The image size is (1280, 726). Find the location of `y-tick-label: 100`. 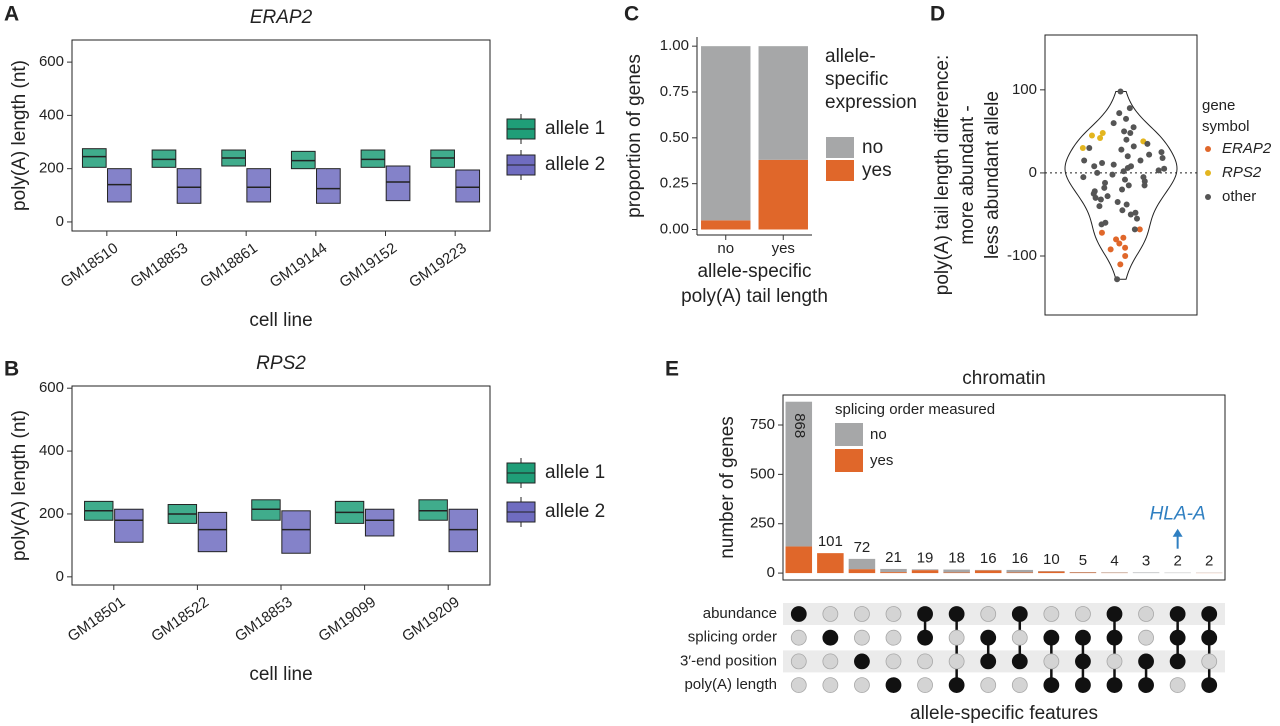

y-tick-label: 100 is located at coordinates (1024, 89).